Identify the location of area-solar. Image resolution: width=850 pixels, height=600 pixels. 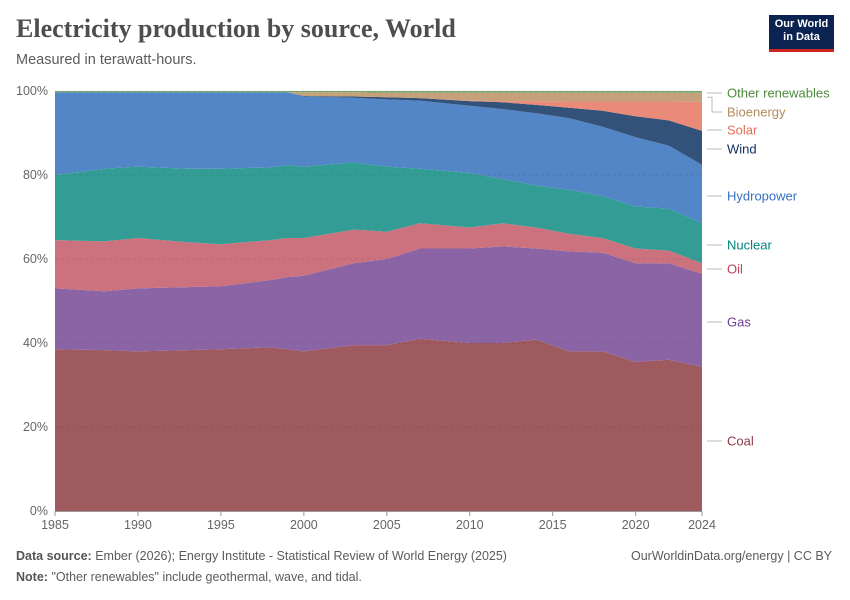
(378, 111).